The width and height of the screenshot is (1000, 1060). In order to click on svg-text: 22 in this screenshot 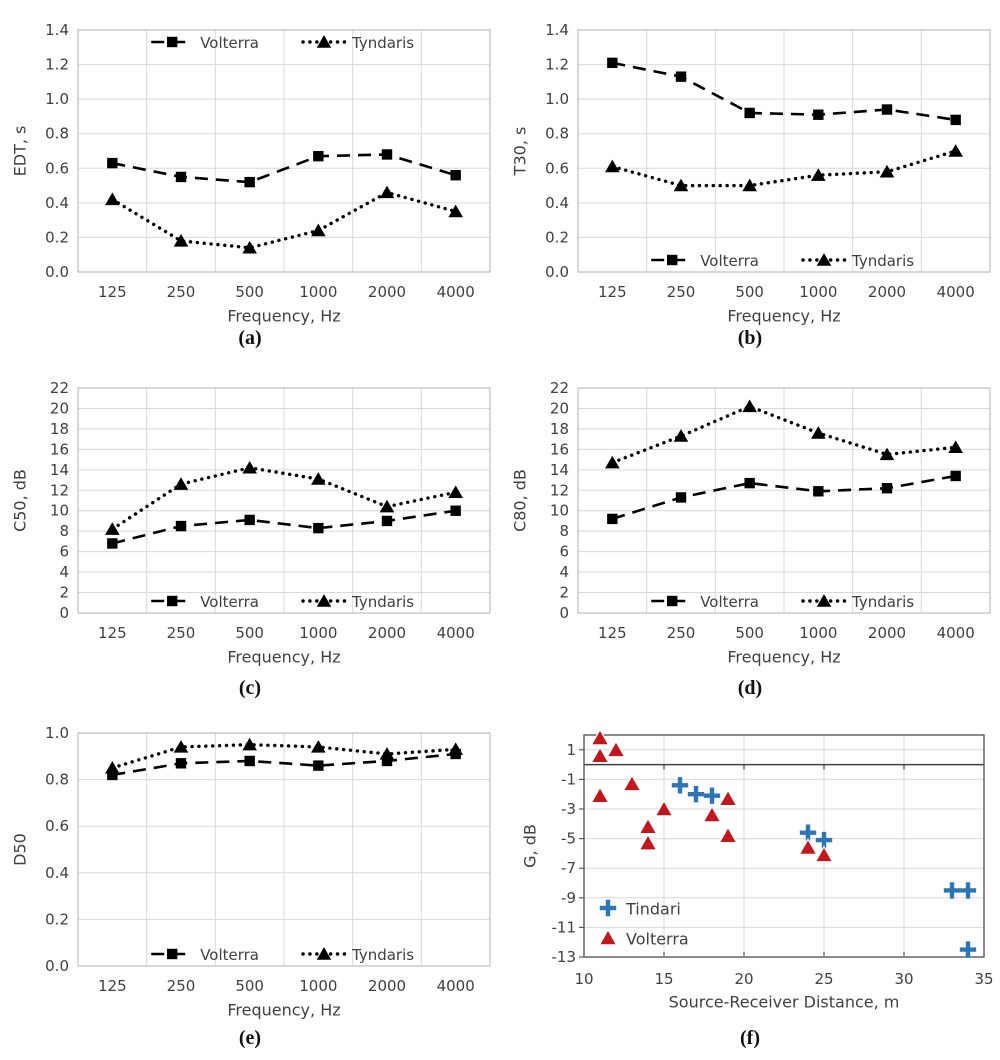, I will do `click(559, 388)`.